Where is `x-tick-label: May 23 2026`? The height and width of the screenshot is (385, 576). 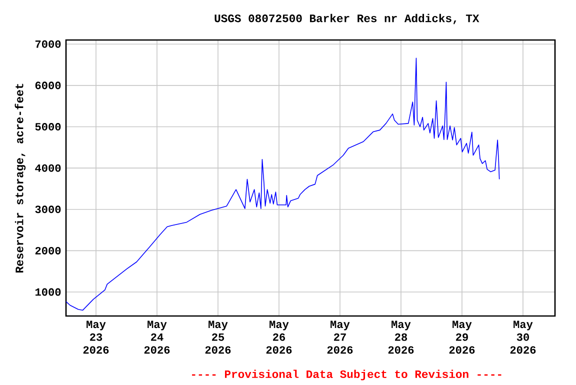 x-tick-label: May 23 2026 is located at coordinates (96, 337).